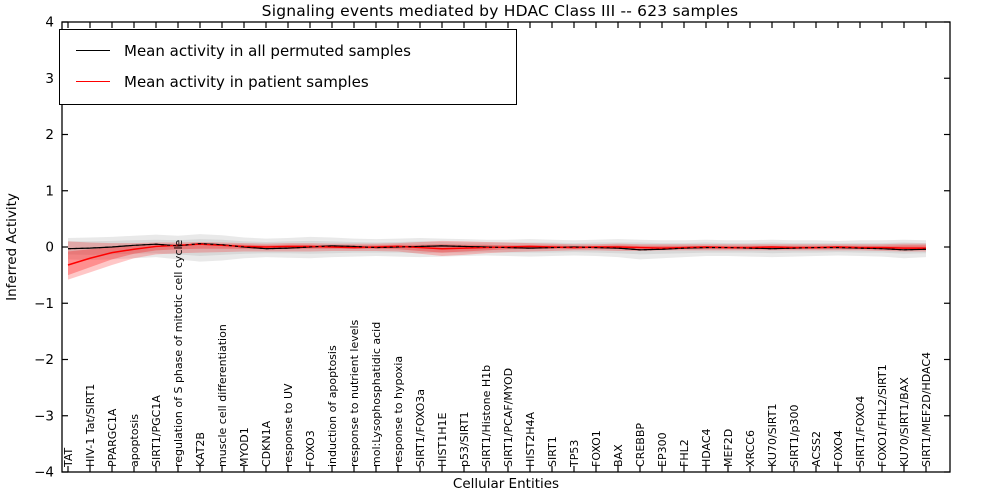 The image size is (1000, 500). I want to click on x-tick-label: response to UV, so click(288, 425).